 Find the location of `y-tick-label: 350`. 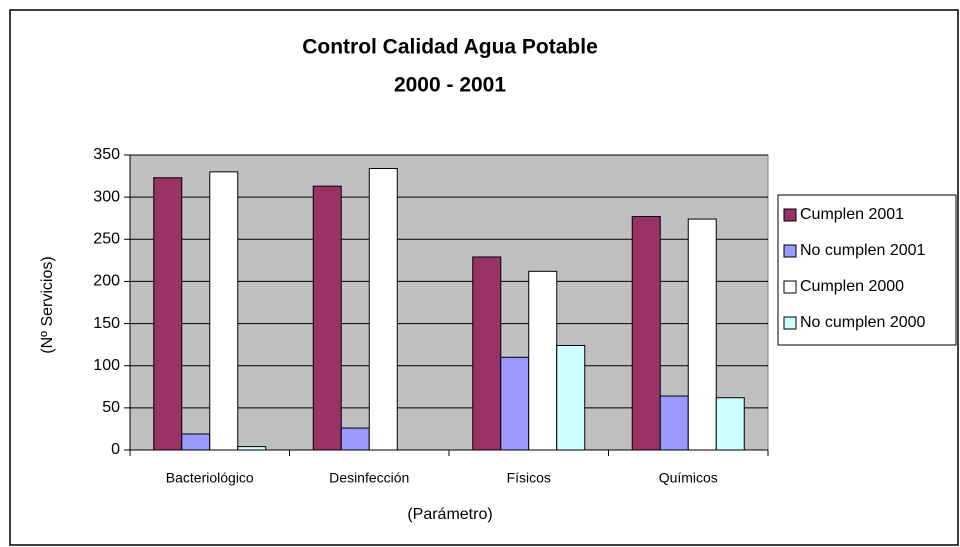

y-tick-label: 350 is located at coordinates (106, 154).